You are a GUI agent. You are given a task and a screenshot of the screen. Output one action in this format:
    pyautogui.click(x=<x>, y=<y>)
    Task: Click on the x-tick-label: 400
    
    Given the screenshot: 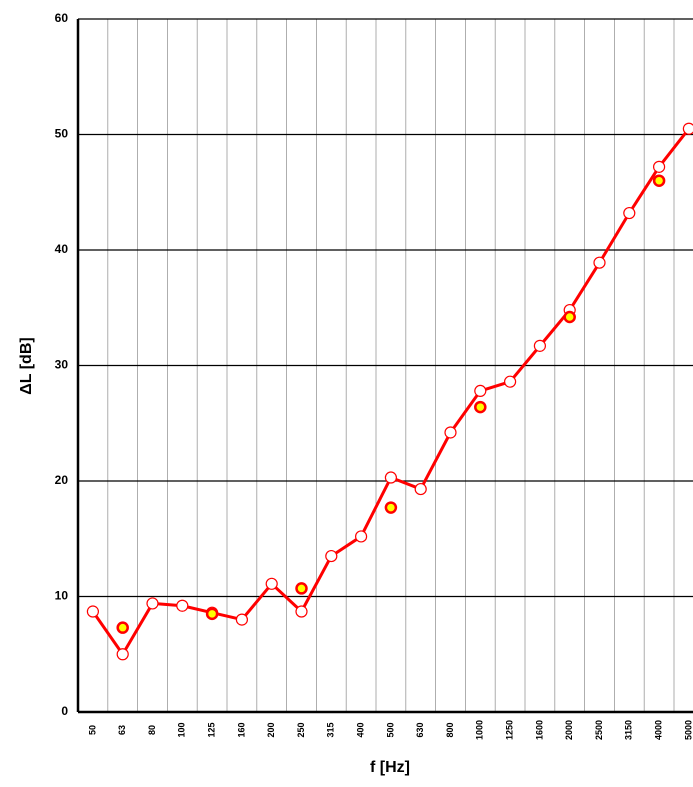 What is the action you would take?
    pyautogui.click(x=360, y=729)
    